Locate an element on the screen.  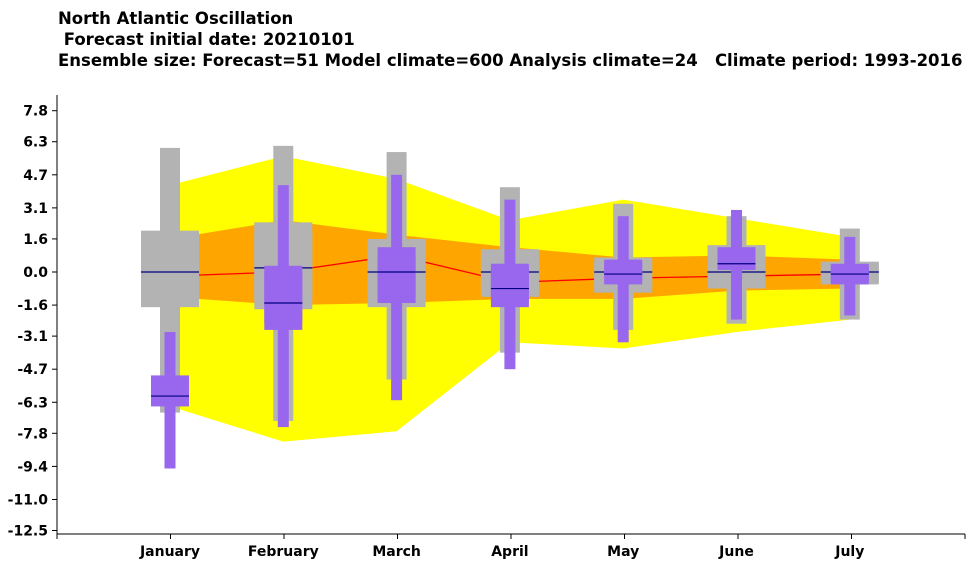
x-tick-label-february: February is located at coordinates (283, 552).